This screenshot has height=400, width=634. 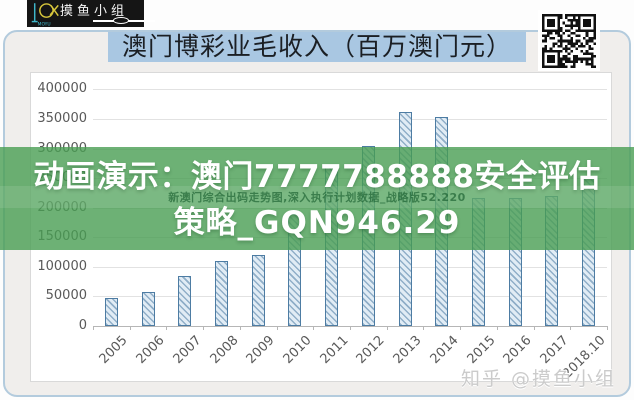 I want to click on logo-sub-text: MOYU, so click(x=44, y=23).